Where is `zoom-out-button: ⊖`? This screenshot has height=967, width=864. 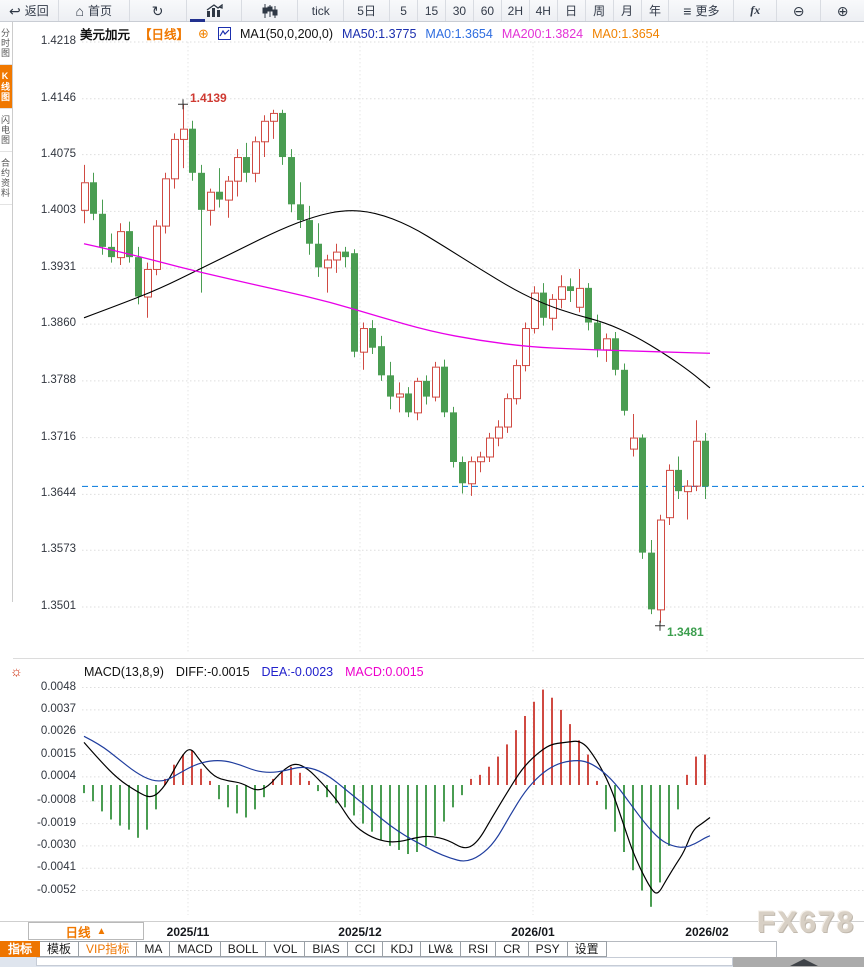 zoom-out-button: ⊖ is located at coordinates (799, 10).